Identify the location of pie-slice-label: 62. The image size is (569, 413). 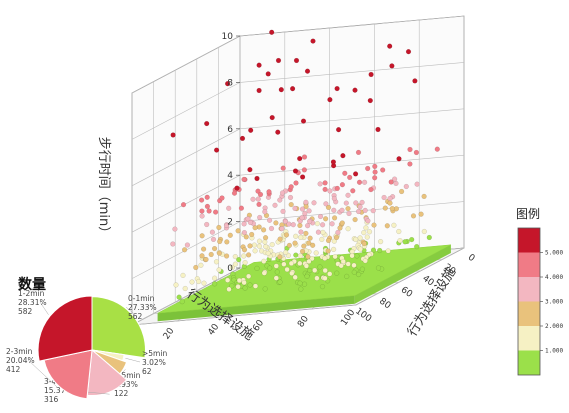
(147, 371).